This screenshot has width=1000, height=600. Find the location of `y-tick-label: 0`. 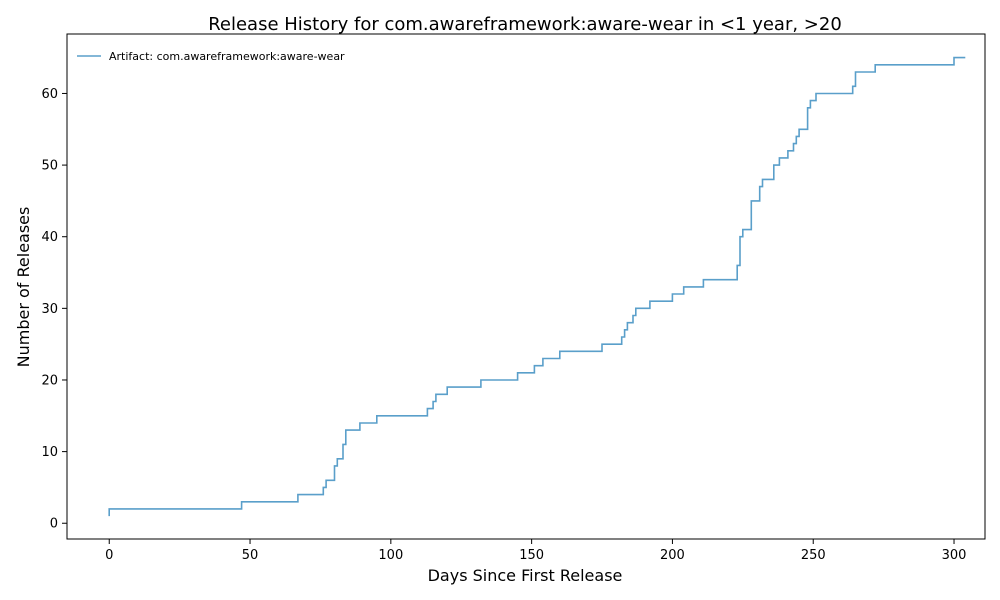

y-tick-label: 0 is located at coordinates (54, 524).